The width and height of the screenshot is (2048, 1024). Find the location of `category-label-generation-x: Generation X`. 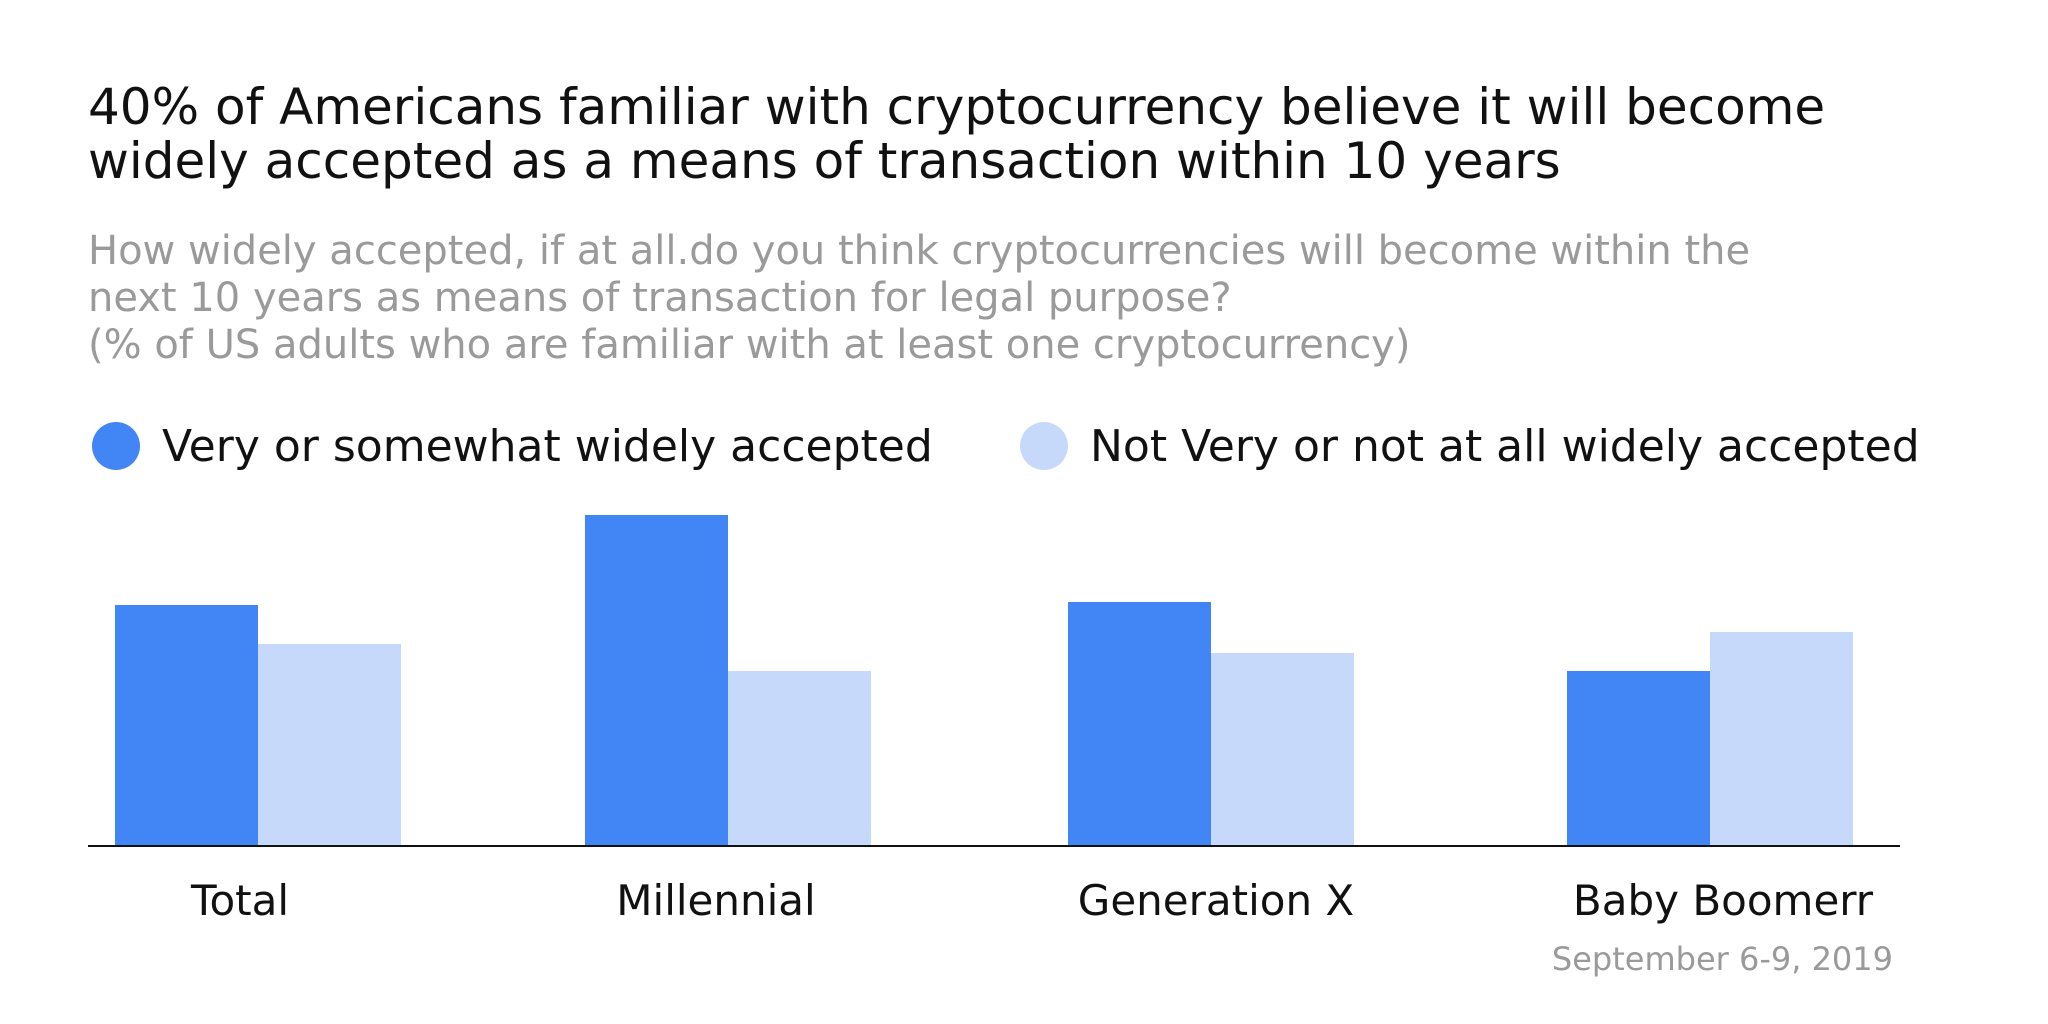

category-label-generation-x: Generation X is located at coordinates (1216, 900).